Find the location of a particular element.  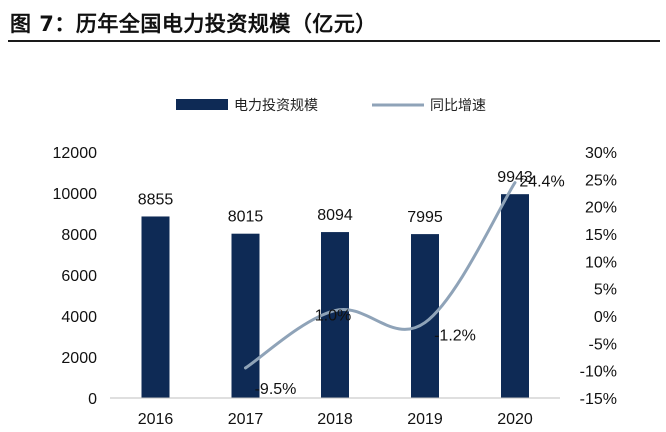

figure-title: 图 7：历年全国电力投资规模（亿元） is located at coordinates (193, 24).